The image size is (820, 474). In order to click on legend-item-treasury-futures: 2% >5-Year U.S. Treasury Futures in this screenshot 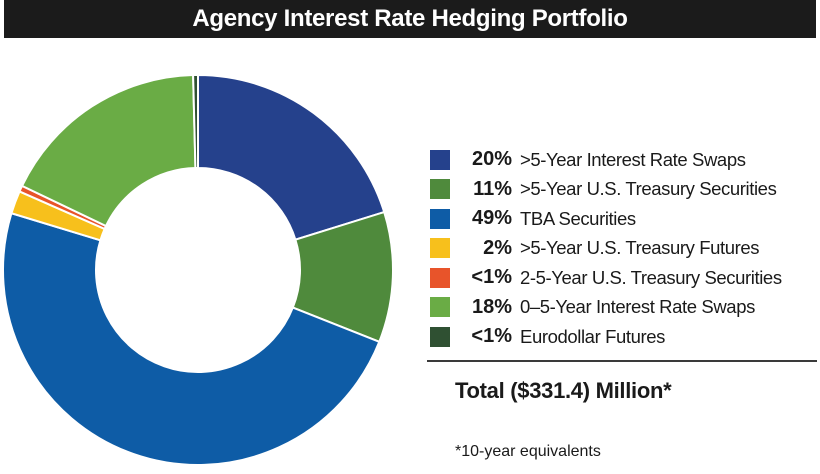, I will do `click(620, 249)`.